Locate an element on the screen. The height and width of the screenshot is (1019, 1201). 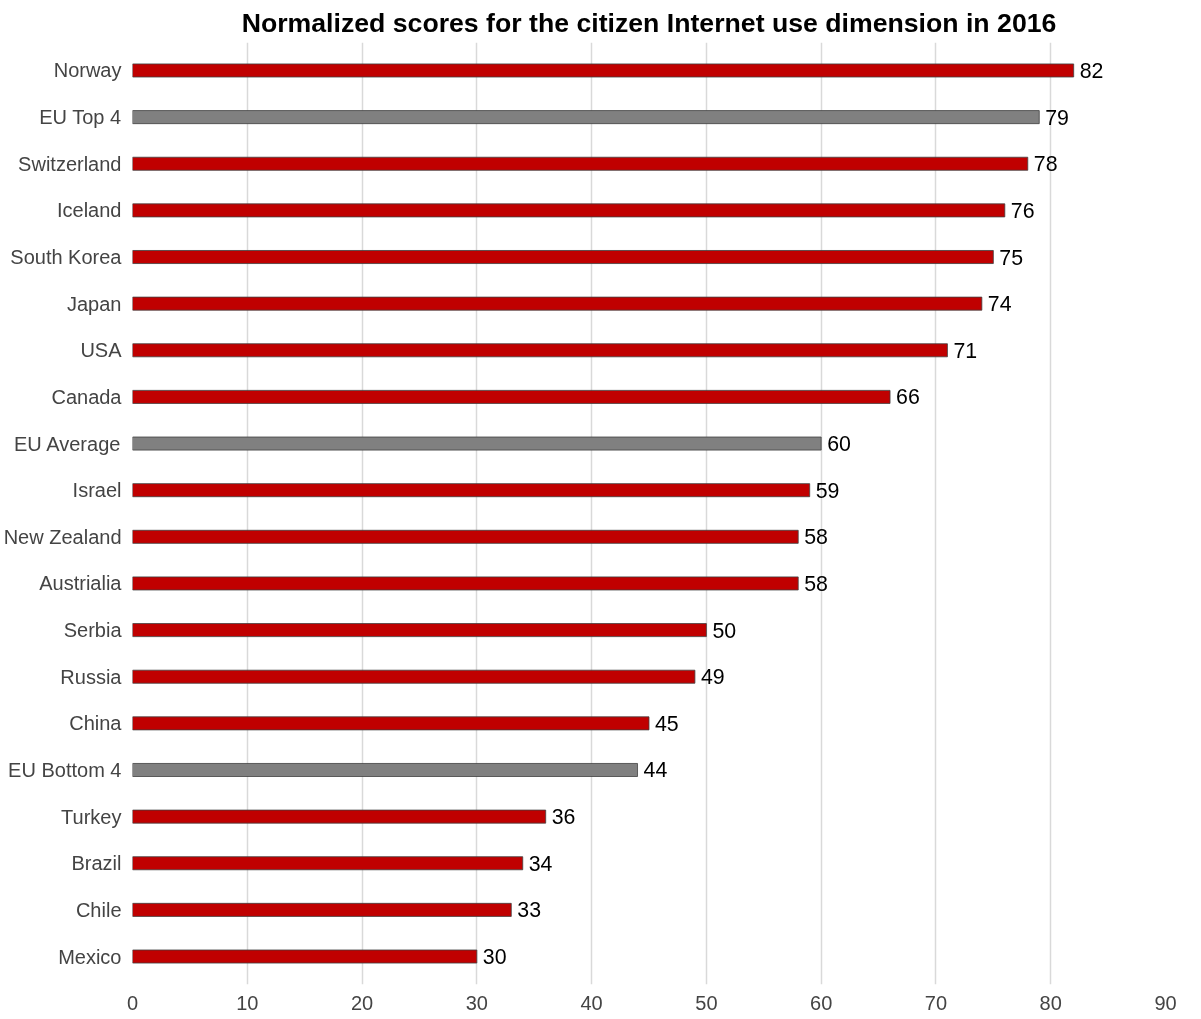
x-tick-label: 0 is located at coordinates (132, 1002).